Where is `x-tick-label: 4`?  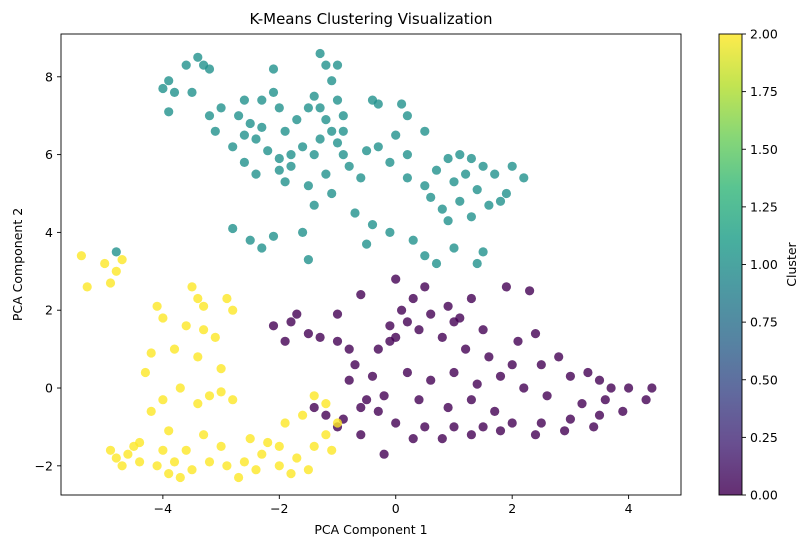
x-tick-label: 4 is located at coordinates (629, 508).